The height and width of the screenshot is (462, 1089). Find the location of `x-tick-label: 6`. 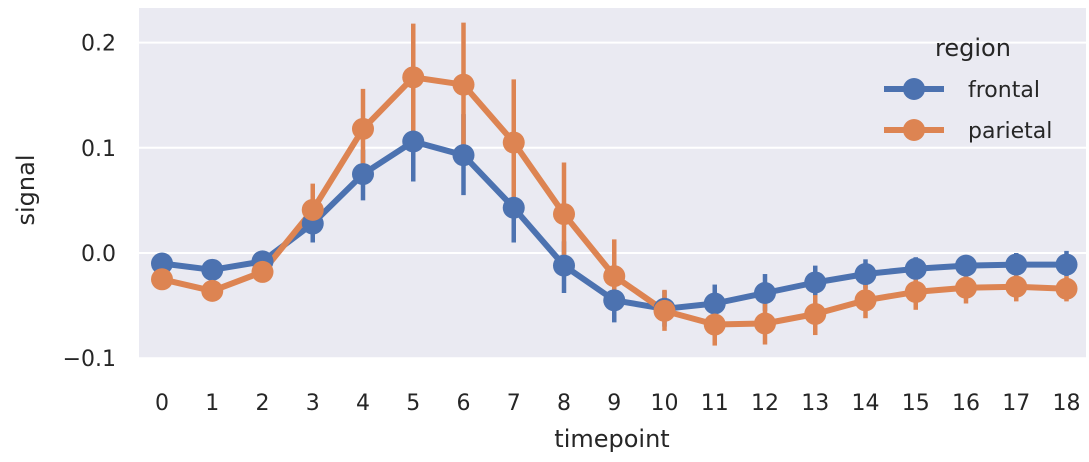

x-tick-label: 6 is located at coordinates (464, 403).